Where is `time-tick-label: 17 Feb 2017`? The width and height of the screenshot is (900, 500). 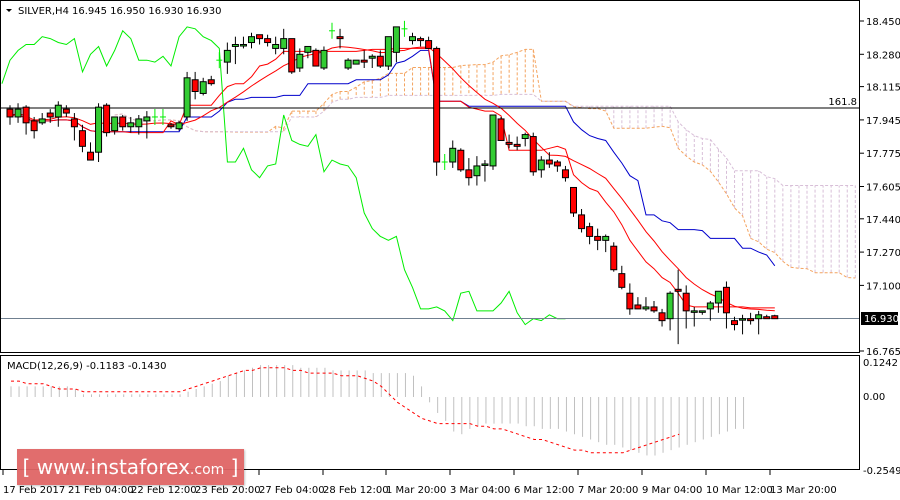 time-tick-label: 17 Feb 2017 is located at coordinates (34, 490).